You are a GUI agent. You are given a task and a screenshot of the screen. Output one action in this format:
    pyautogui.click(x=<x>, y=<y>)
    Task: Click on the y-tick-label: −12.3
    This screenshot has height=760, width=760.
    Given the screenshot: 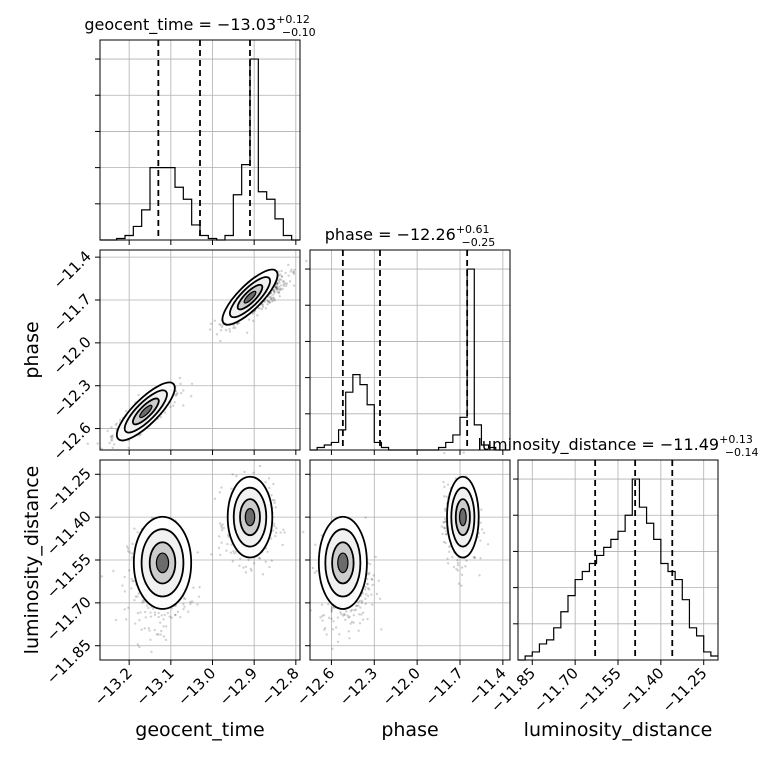 What is the action you would take?
    pyautogui.click(x=72, y=398)
    